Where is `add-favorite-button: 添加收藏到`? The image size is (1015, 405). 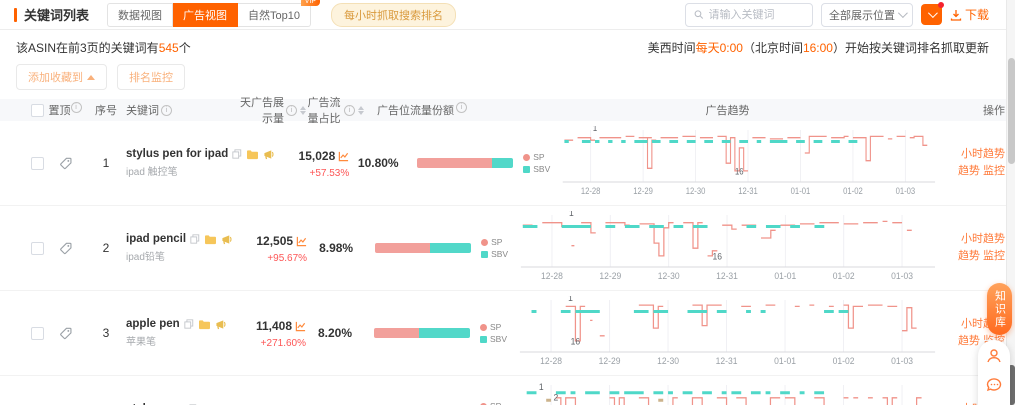
add-favorite-button: 添加收藏到 is located at coordinates (61, 77).